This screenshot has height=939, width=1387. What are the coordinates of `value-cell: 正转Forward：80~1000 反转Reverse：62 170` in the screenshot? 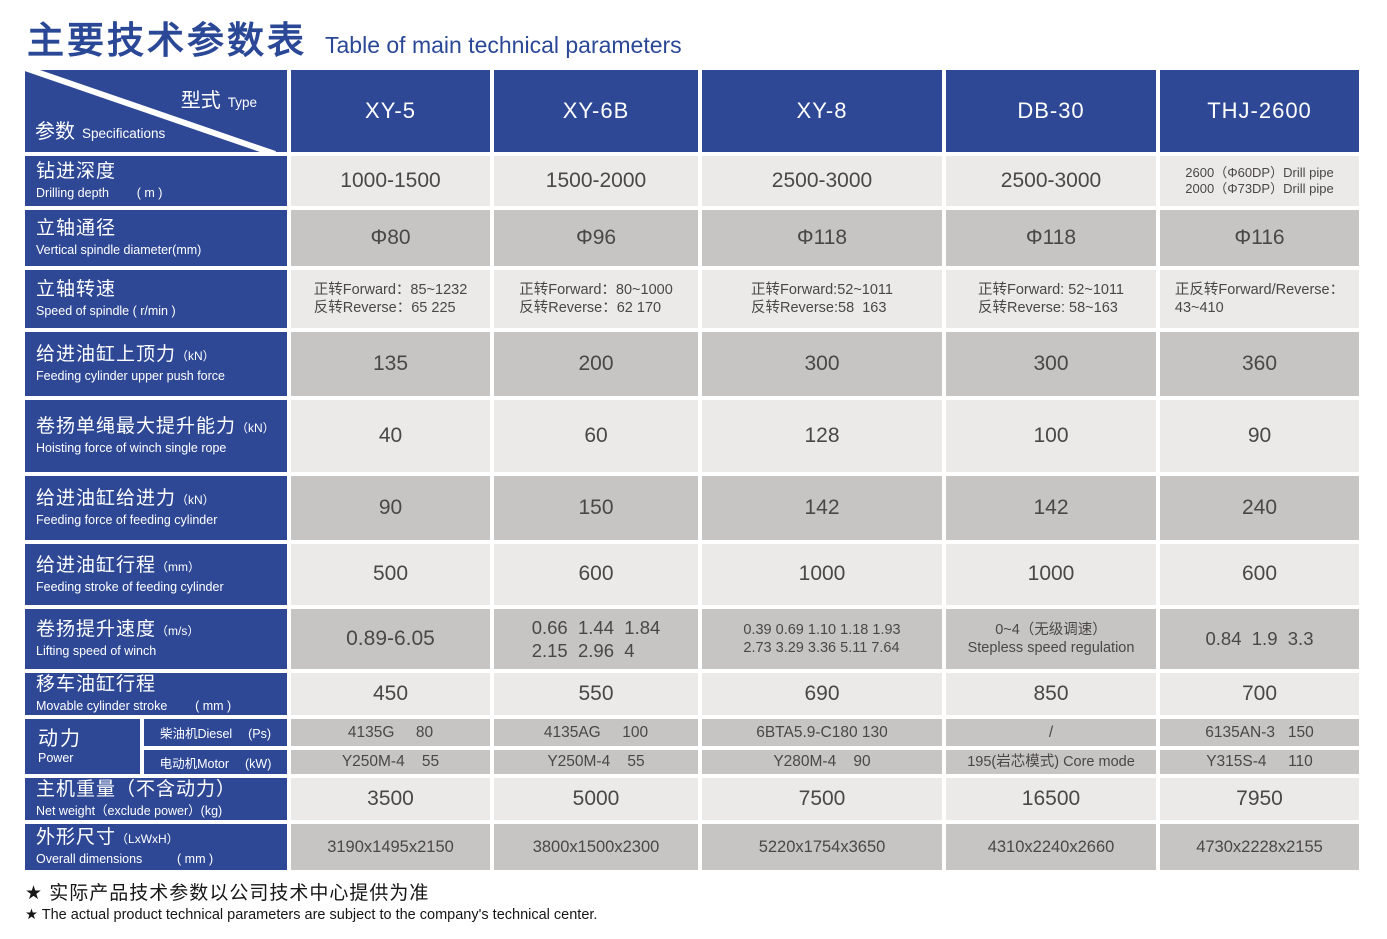 It's located at (596, 299).